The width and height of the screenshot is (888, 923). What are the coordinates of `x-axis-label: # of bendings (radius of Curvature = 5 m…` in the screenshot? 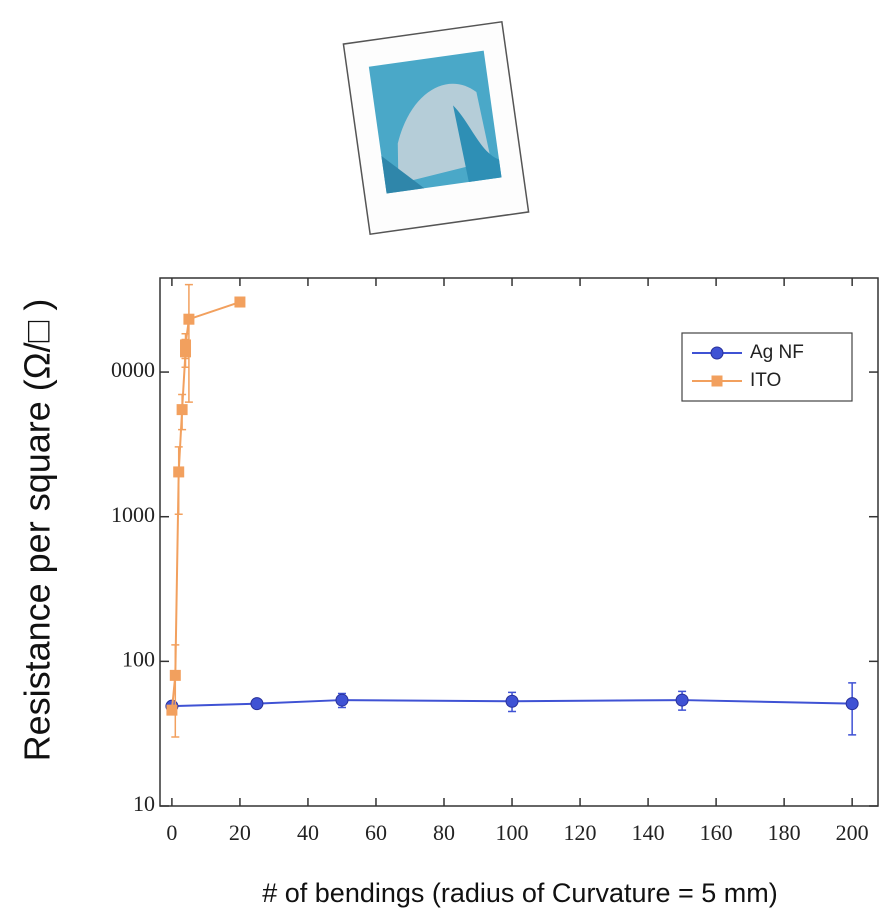 It's located at (520, 893).